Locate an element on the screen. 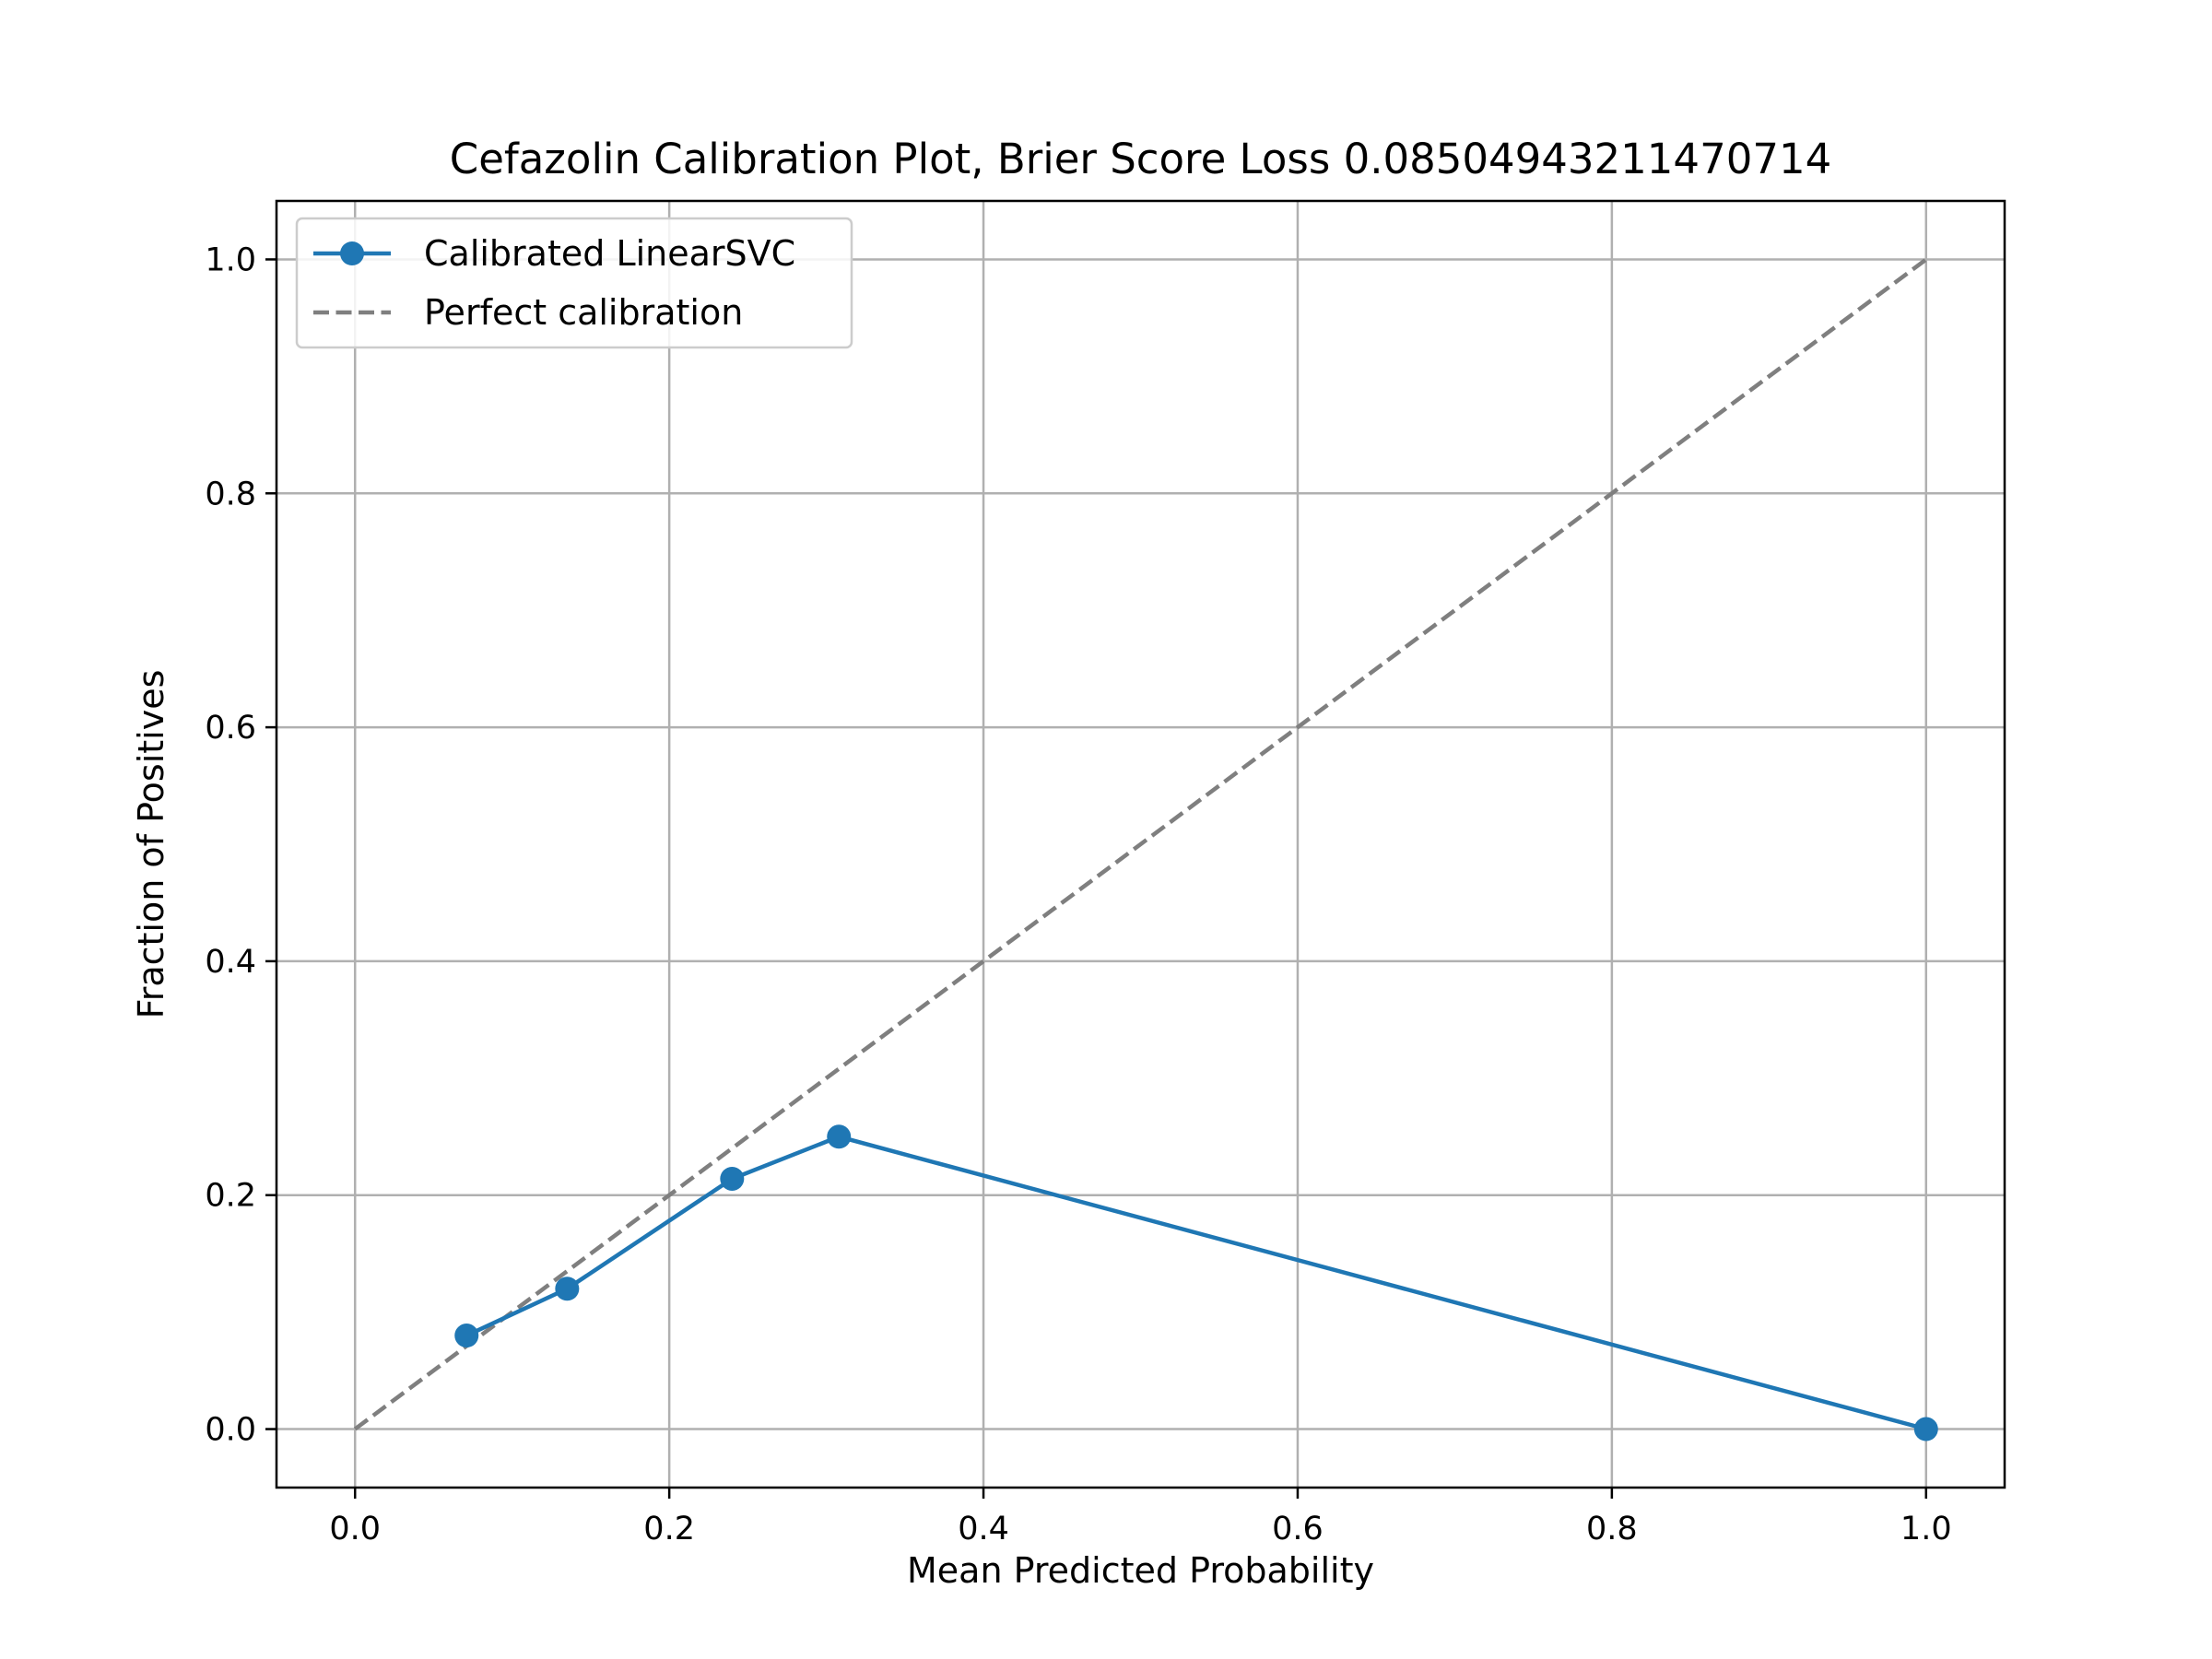 The height and width of the screenshot is (1659, 2212). legend-box is located at coordinates (574, 283).